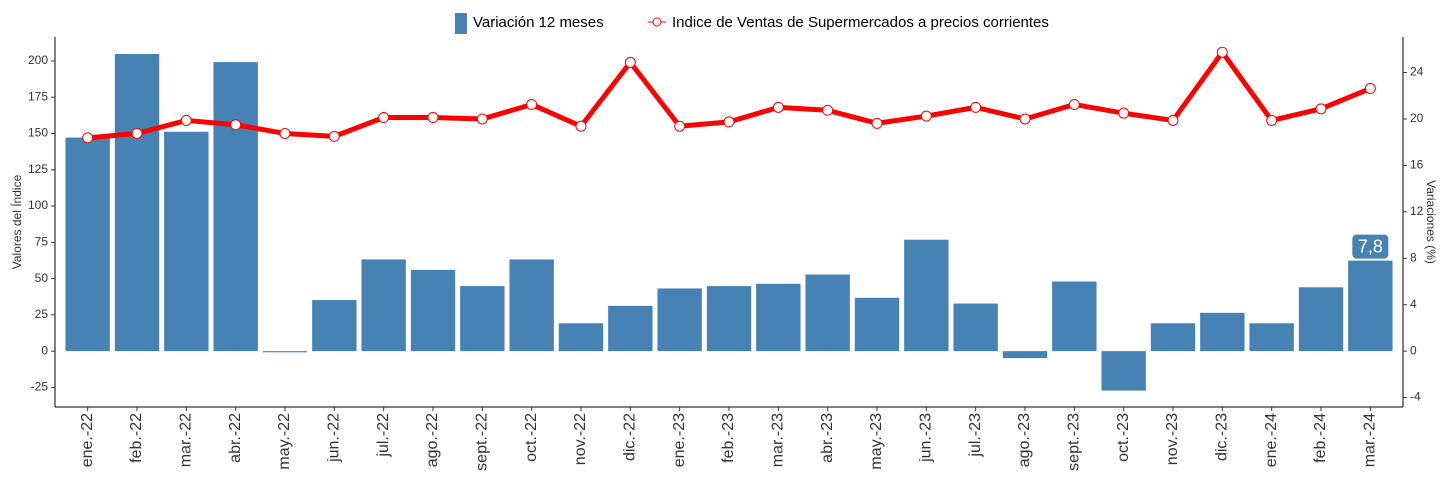  What do you see at coordinates (42, 241) in the screenshot?
I see `y-tick-label: 75` at bounding box center [42, 241].